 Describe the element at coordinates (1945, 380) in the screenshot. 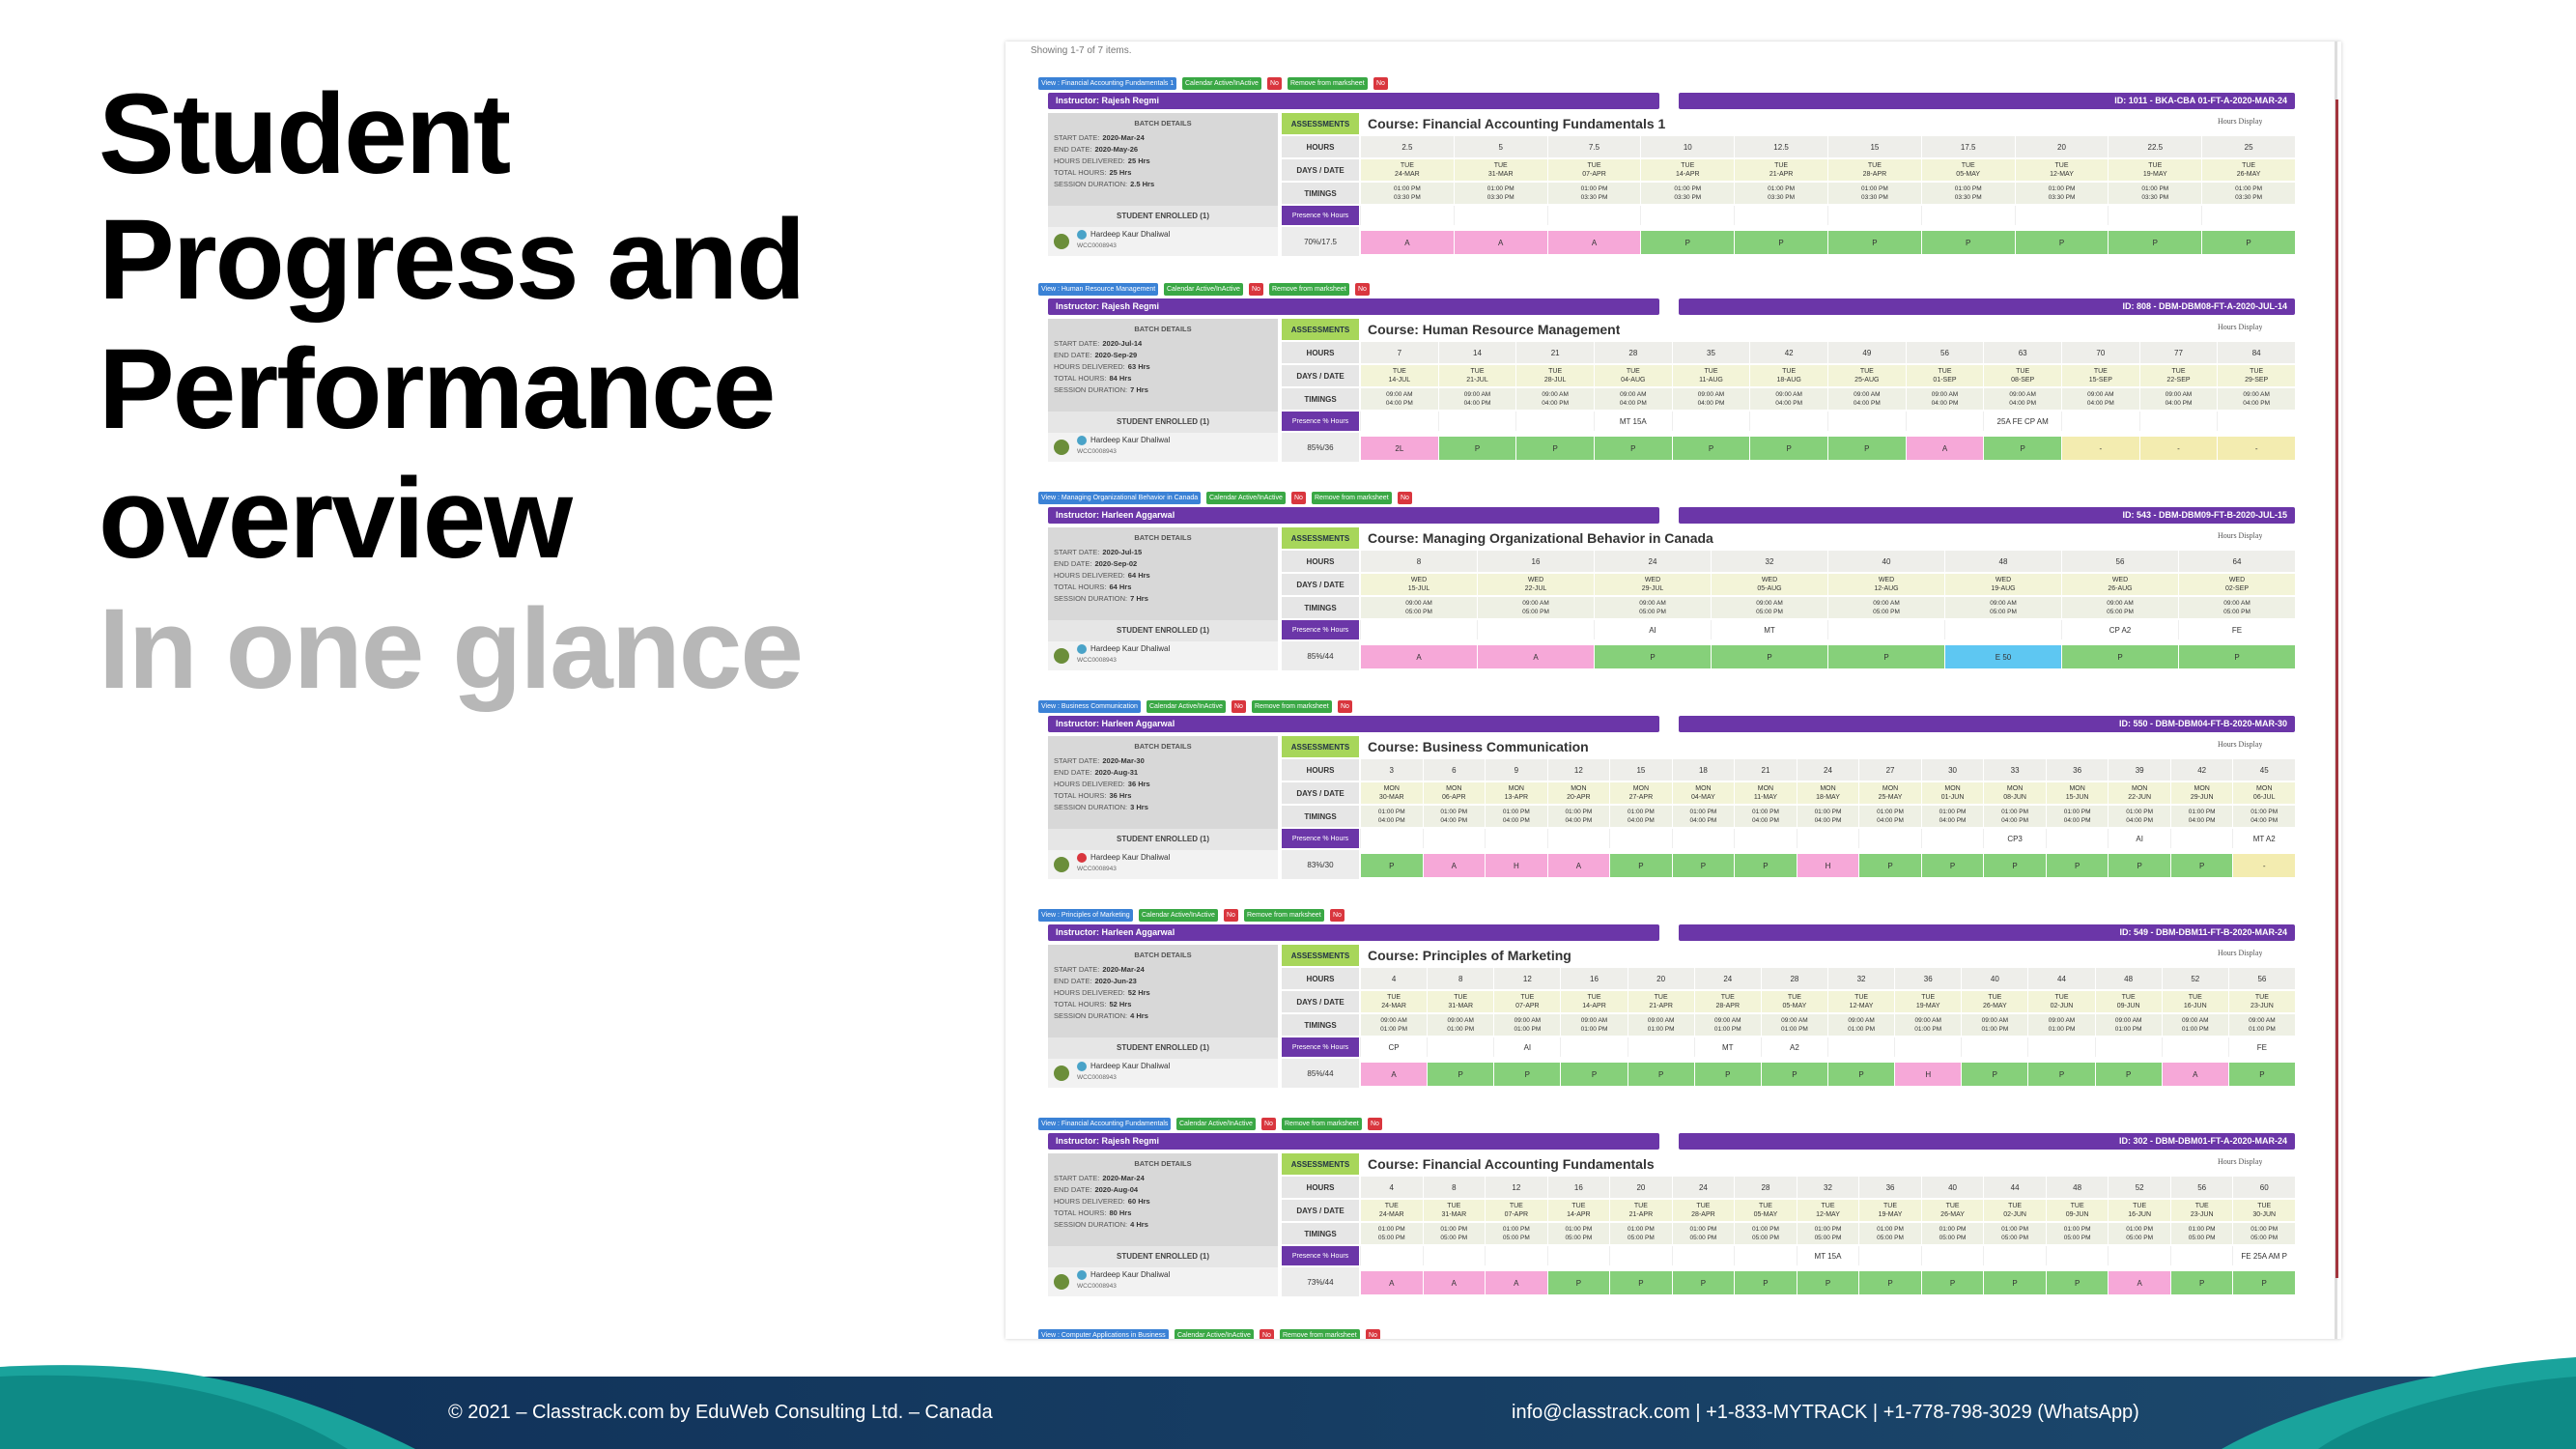

I see `date: 01-SEP` at that location.